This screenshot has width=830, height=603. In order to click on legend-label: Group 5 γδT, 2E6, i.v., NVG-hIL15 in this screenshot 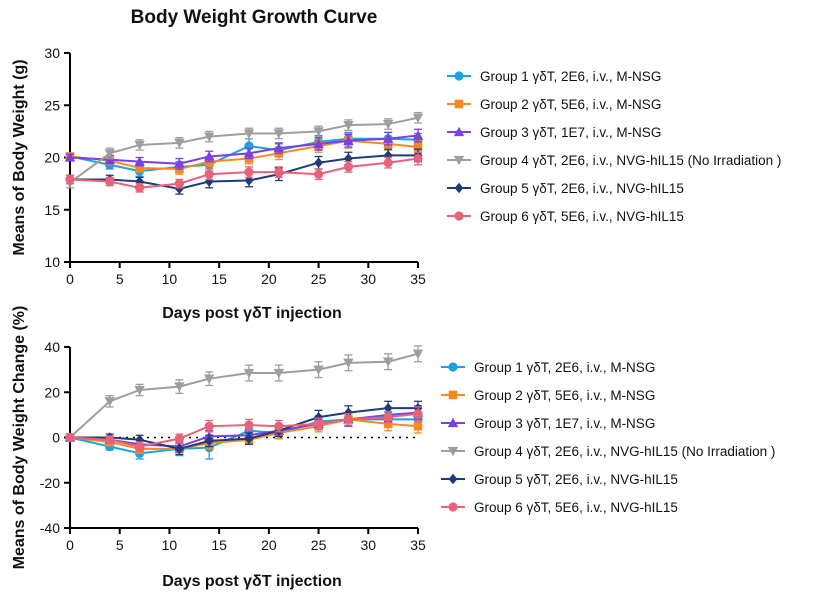, I will do `click(582, 188)`.